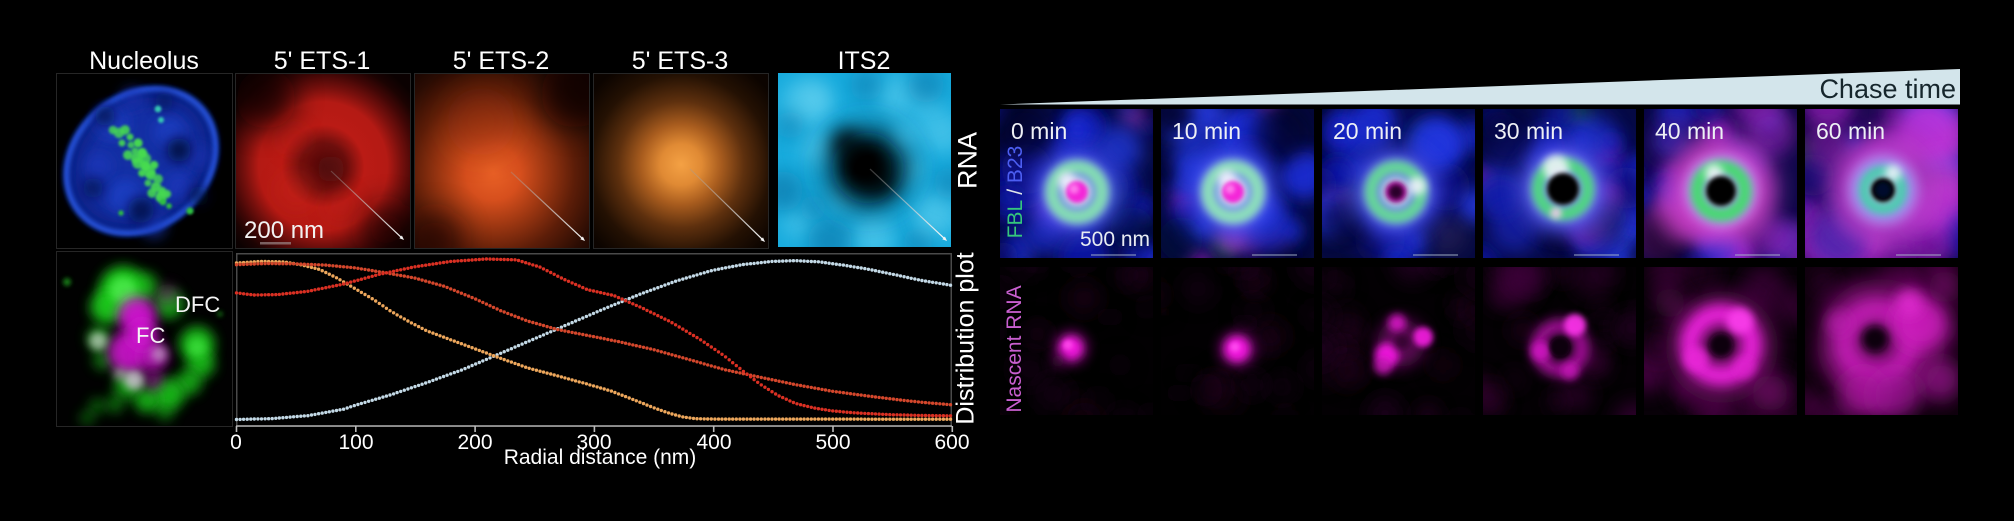 The height and width of the screenshot is (521, 2014). Describe the element at coordinates (1039, 131) in the screenshot. I see `svg-text: 0 min` at that location.